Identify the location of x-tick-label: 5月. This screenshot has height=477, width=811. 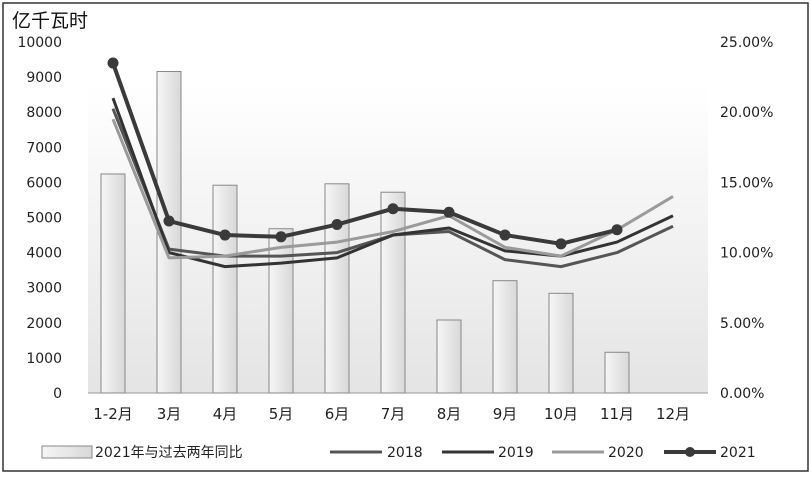
(281, 414).